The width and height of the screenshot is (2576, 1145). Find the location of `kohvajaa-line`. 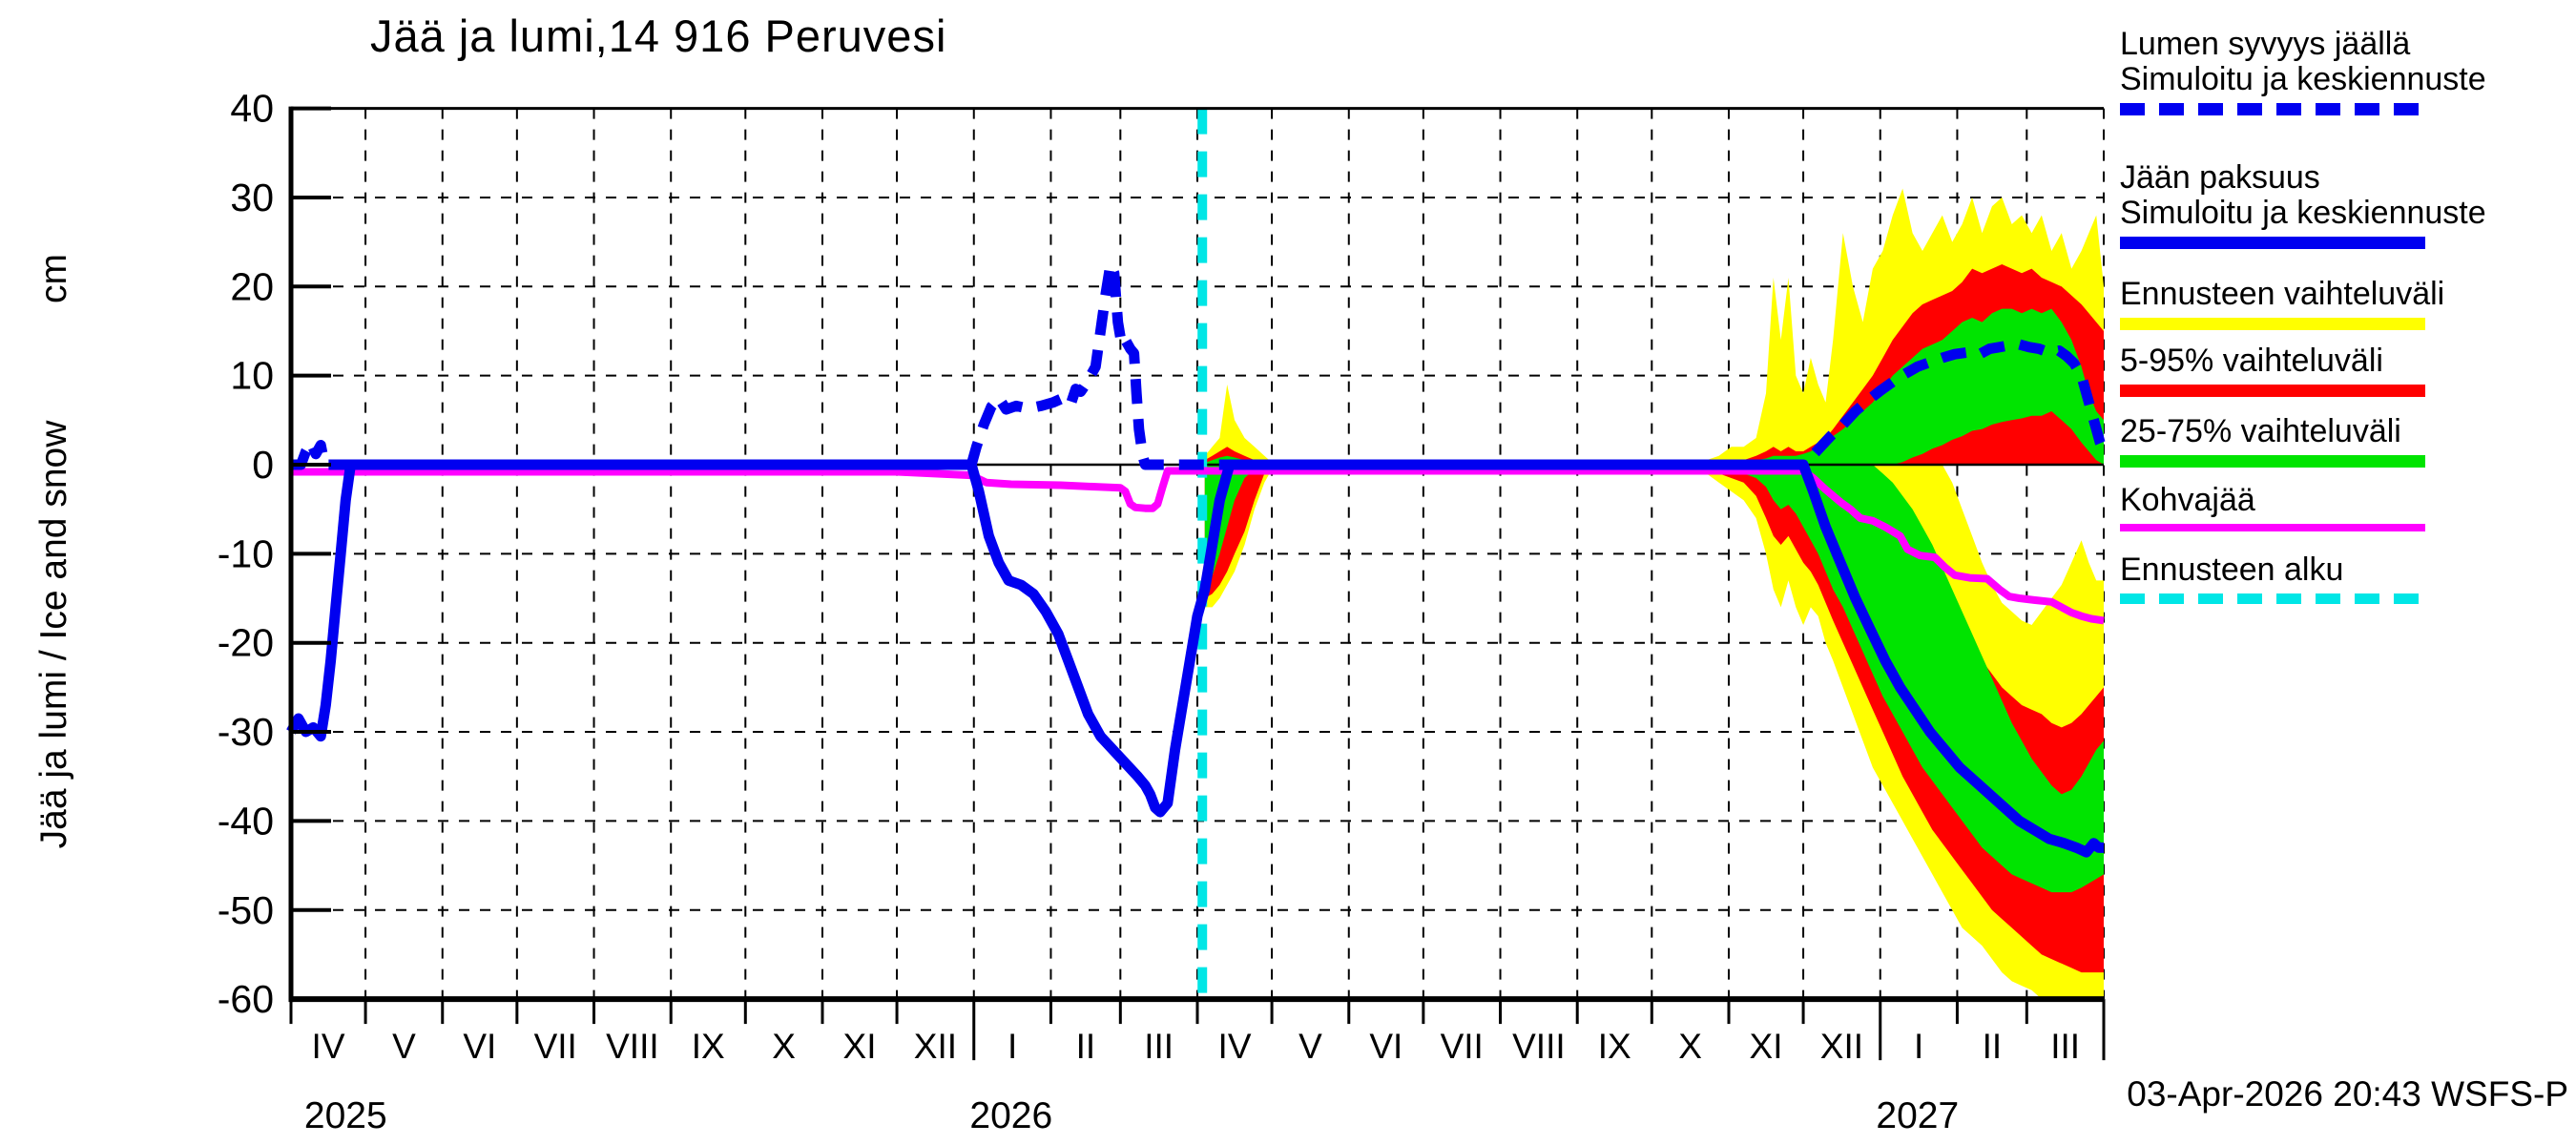

kohvajaa-line is located at coordinates (1198, 546).